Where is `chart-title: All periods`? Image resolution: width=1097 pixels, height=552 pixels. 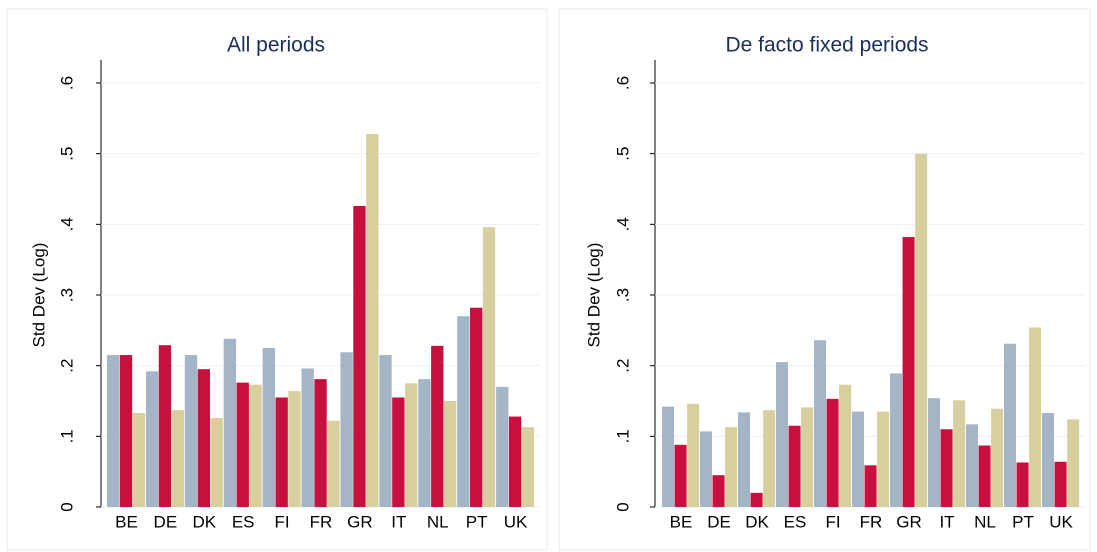
chart-title: All periods is located at coordinates (276, 45).